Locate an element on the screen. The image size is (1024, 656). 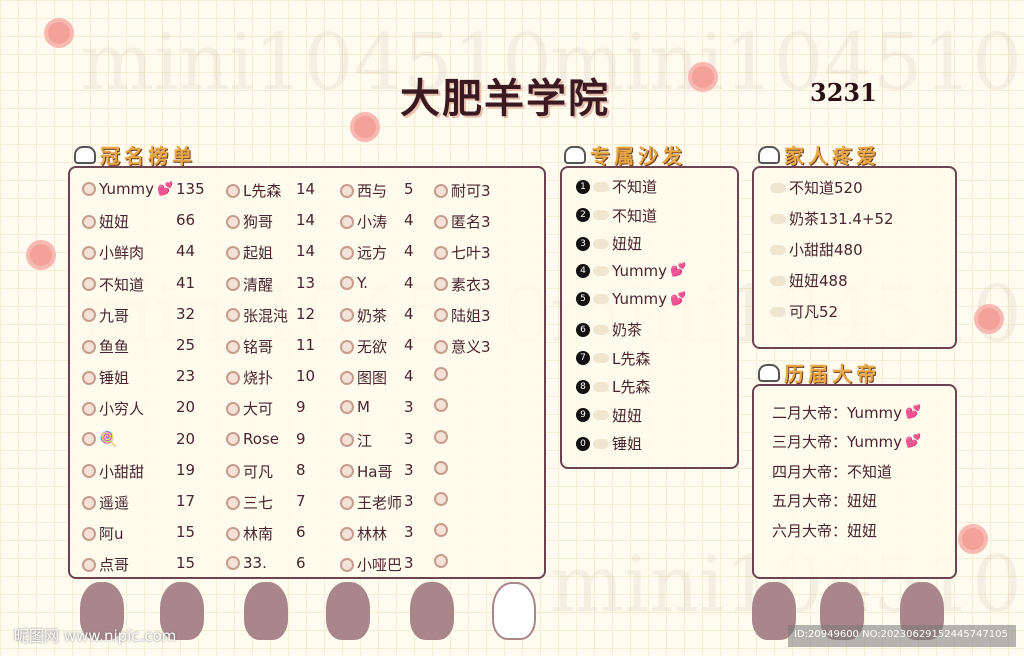
sofa-name: 锤姐 is located at coordinates (627, 444).